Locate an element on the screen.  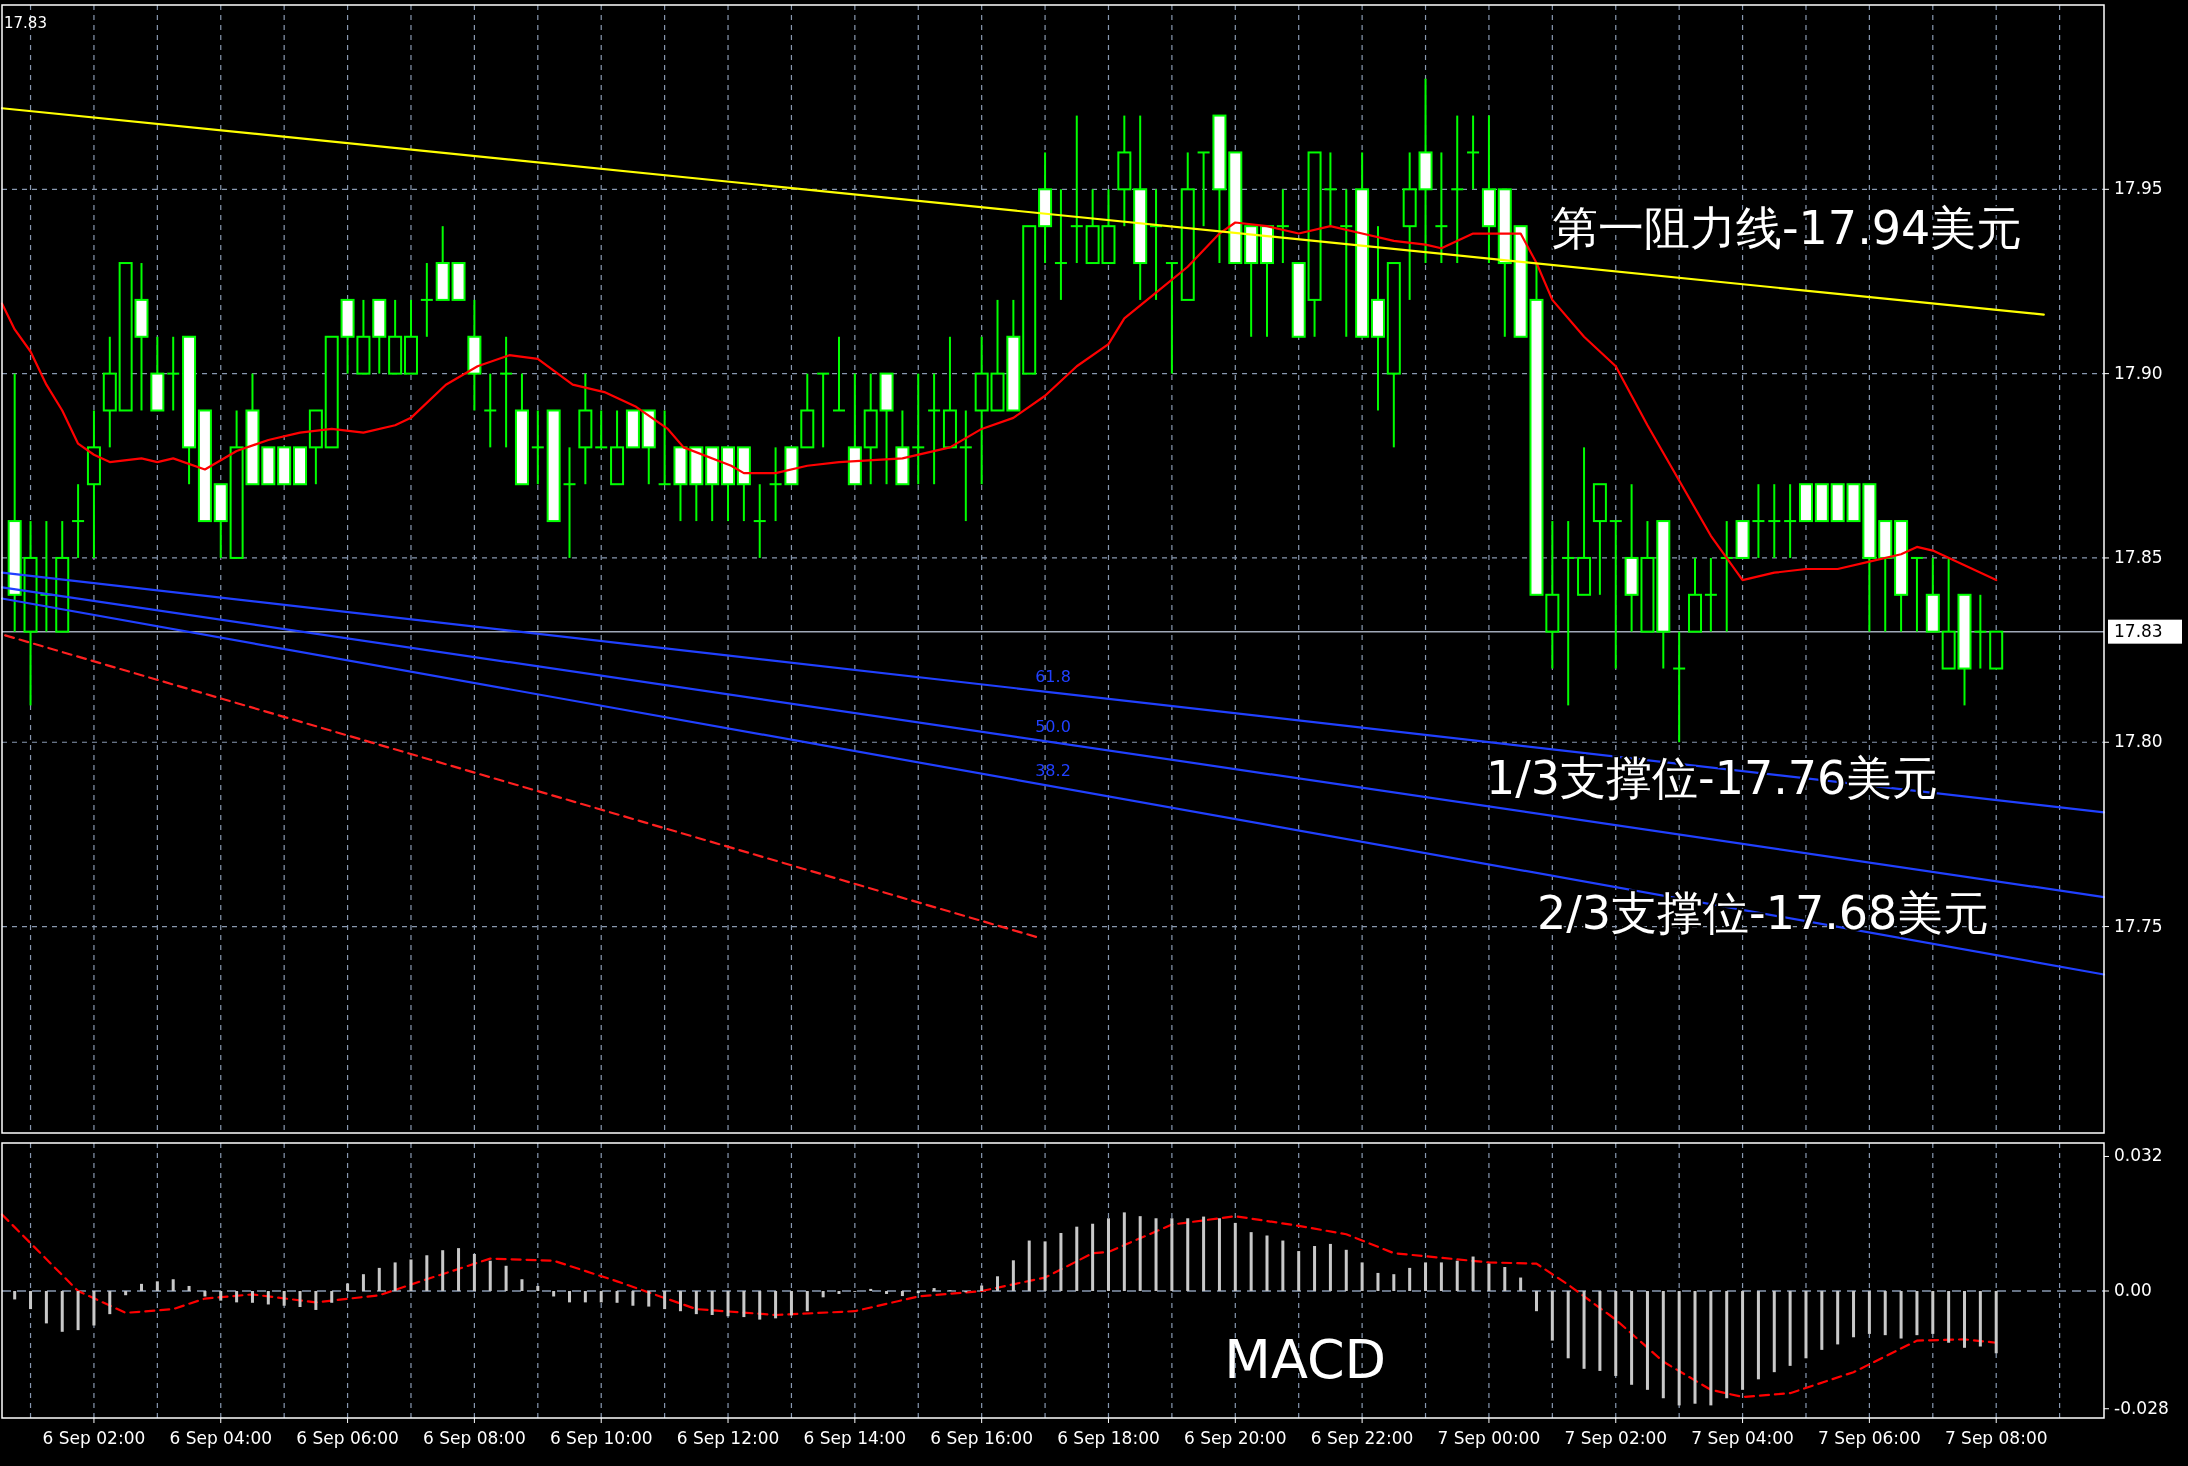
y-tick-label: 0.032 is located at coordinates (2138, 1155).